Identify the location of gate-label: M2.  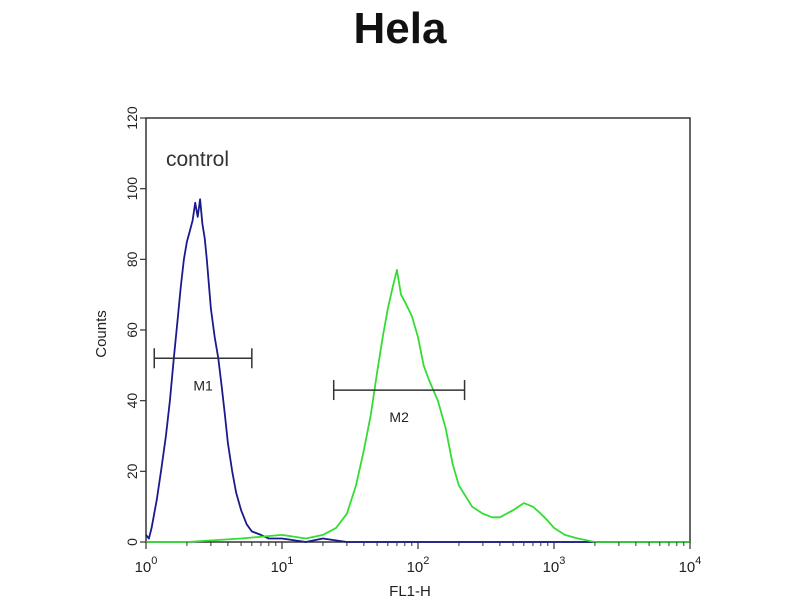
(399, 417).